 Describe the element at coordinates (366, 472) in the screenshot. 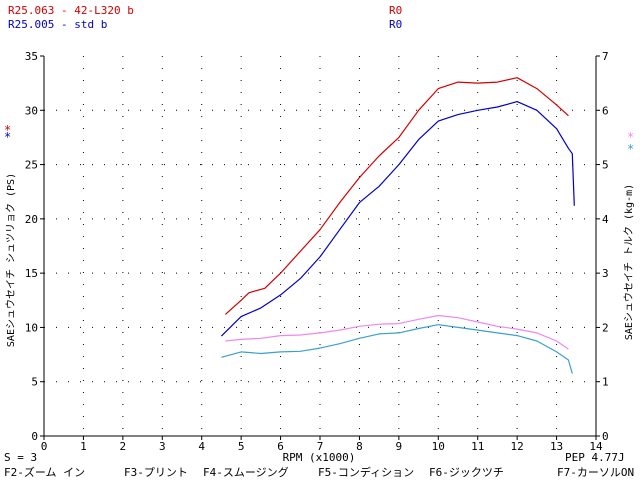

I see `fkey-condition-button: F5-コンディション` at that location.